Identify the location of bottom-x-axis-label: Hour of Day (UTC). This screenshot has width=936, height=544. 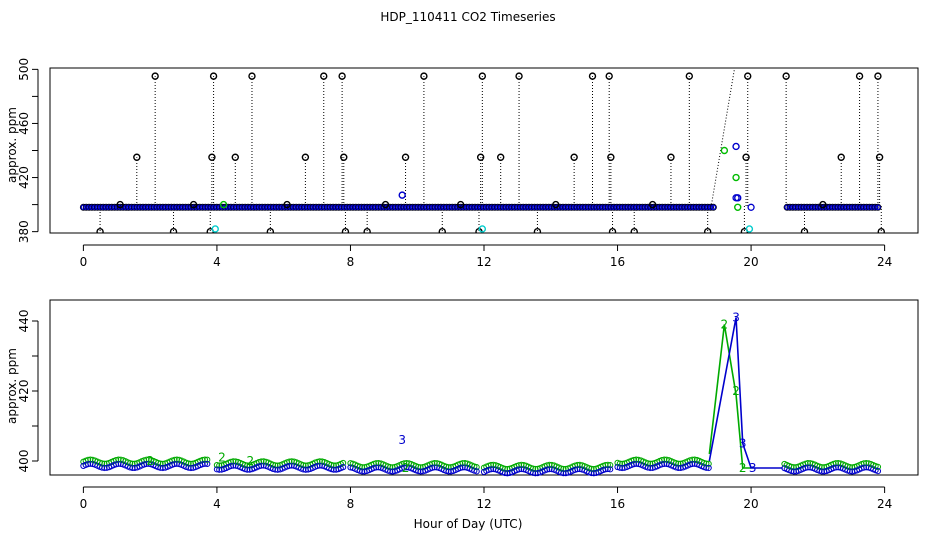
(468, 524).